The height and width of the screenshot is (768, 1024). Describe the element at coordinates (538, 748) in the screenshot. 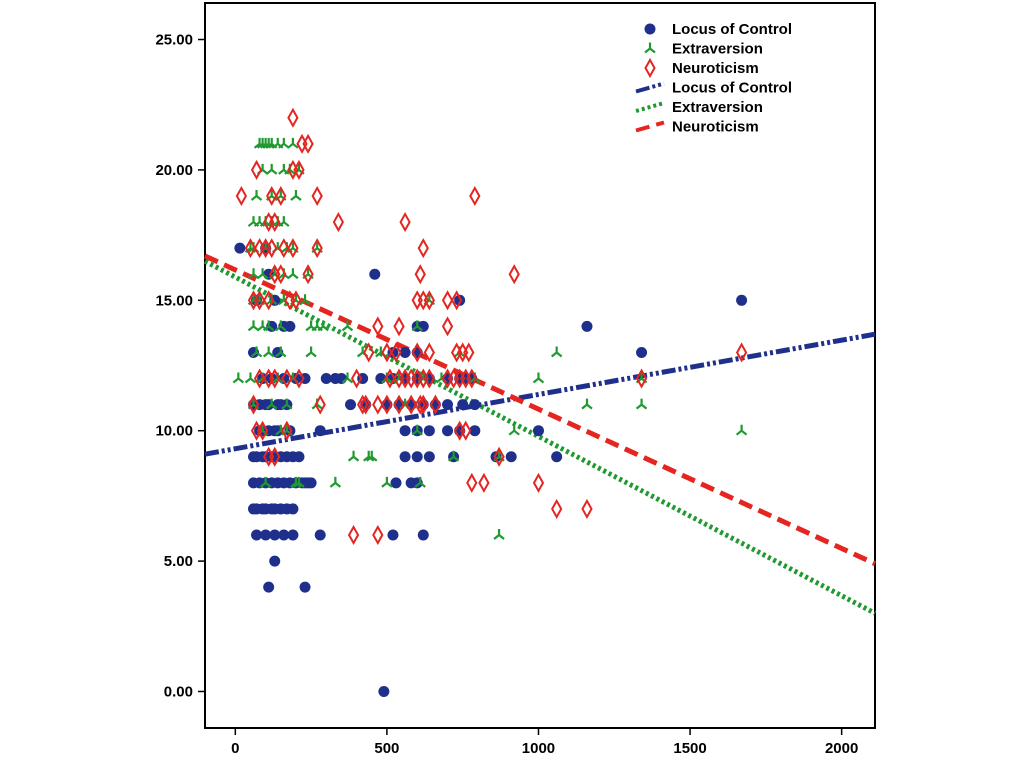

I see `x-tick-label: 1000` at that location.